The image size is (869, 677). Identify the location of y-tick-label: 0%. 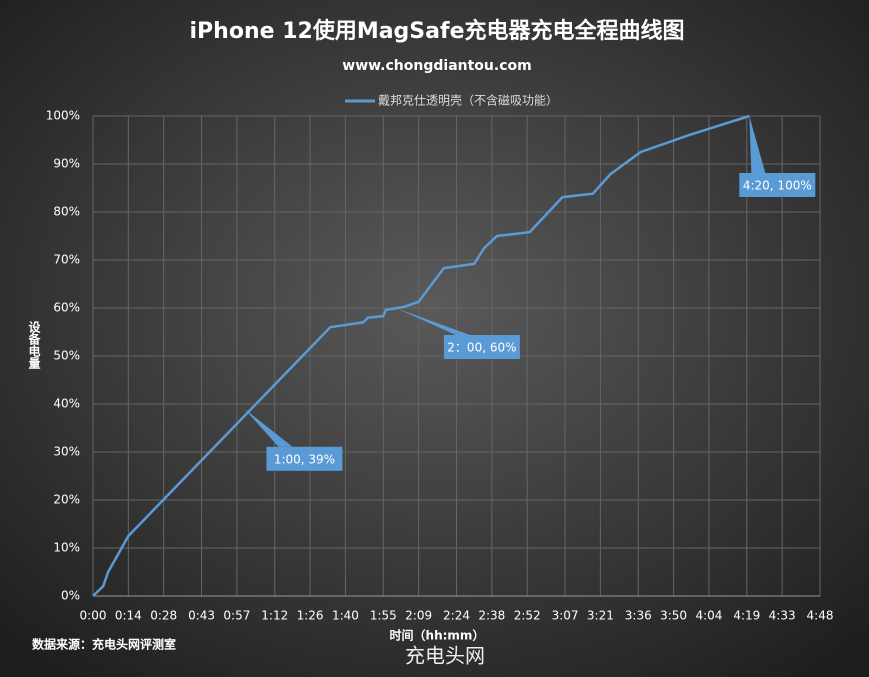
(70, 596).